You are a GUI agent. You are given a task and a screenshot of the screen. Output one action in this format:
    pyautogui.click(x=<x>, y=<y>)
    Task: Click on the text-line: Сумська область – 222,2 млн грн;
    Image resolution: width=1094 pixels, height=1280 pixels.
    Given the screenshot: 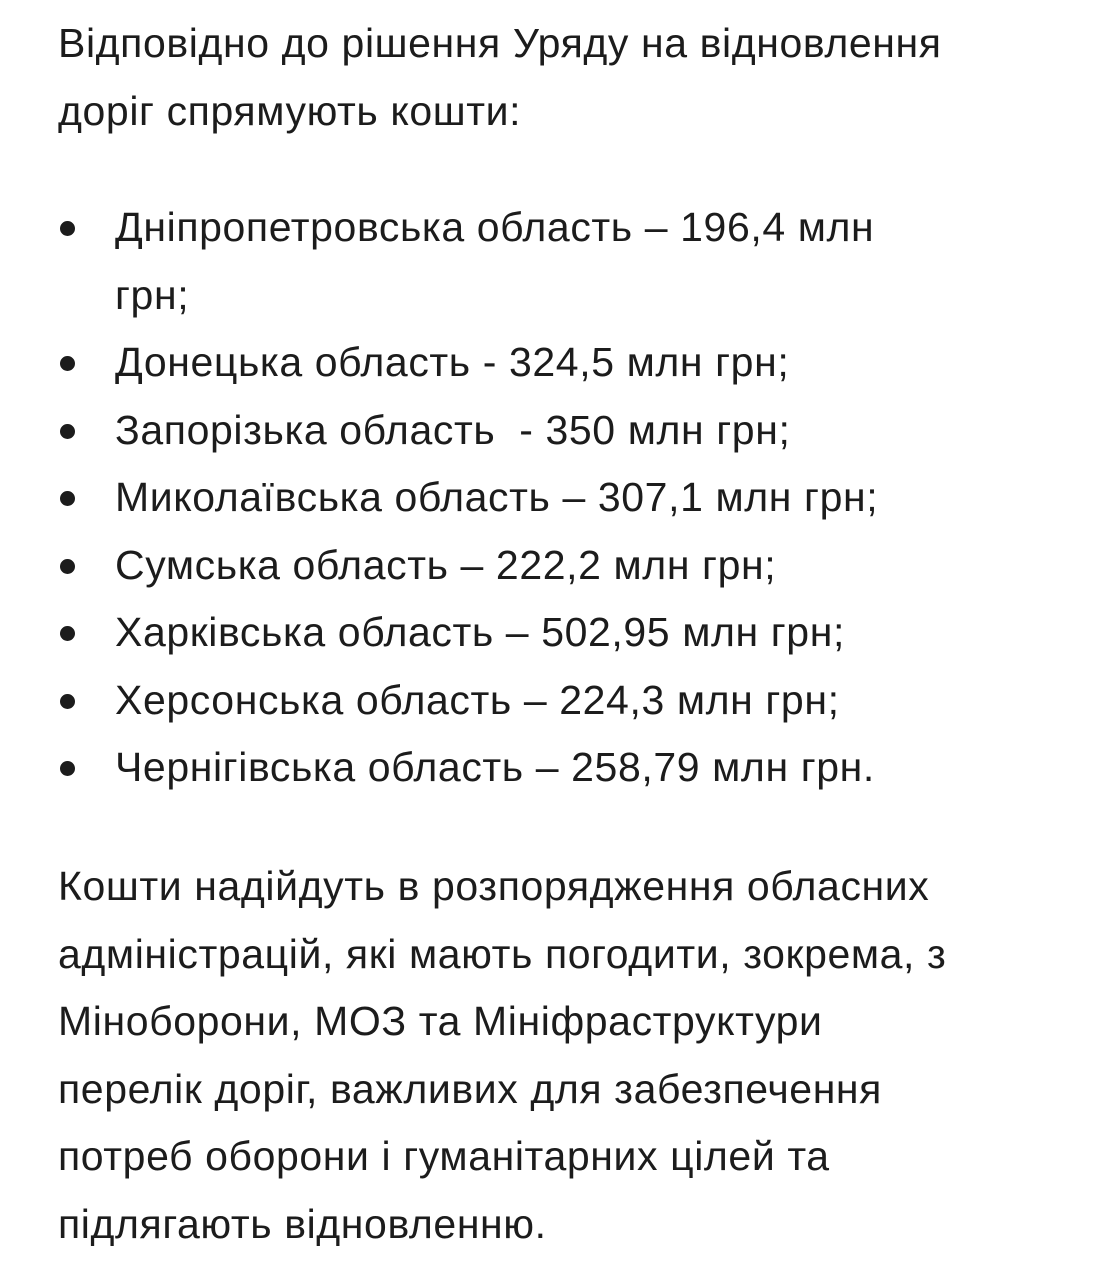 What is the action you would take?
    pyautogui.click(x=446, y=564)
    